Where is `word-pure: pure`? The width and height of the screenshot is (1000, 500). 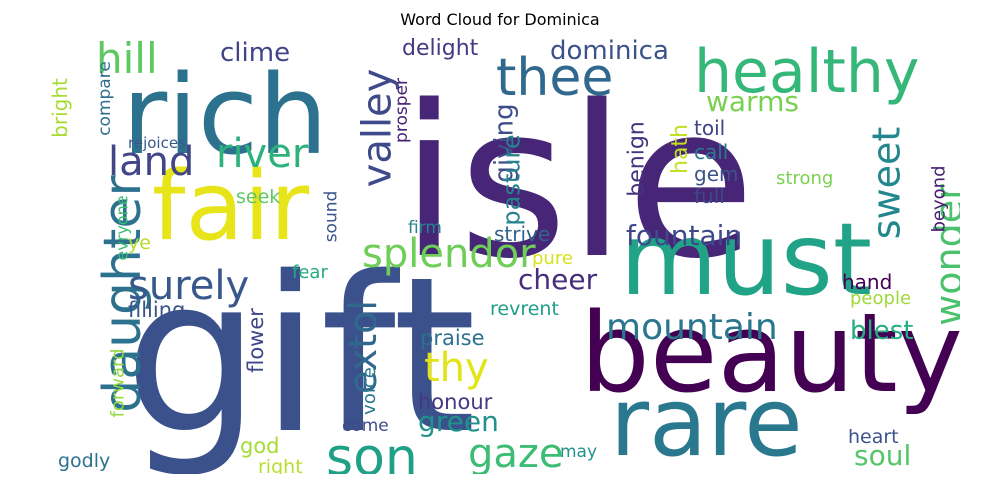 word-pure: pure is located at coordinates (552, 258).